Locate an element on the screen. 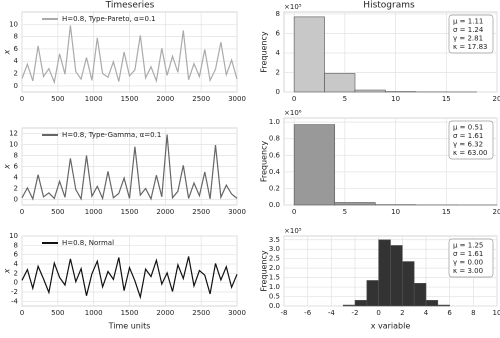 Image resolution: width=500 pixels, height=338 pixels. stats-line: κ = 17.83 is located at coordinates (470, 47).